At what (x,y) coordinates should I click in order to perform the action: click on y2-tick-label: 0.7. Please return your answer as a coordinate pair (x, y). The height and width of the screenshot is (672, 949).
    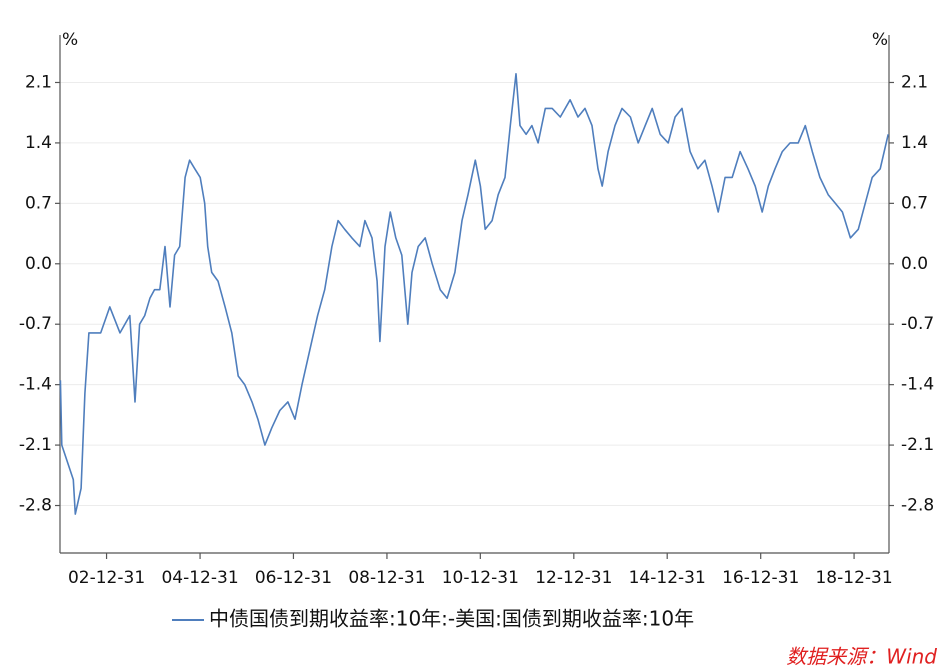
    Looking at the image, I should click on (914, 203).